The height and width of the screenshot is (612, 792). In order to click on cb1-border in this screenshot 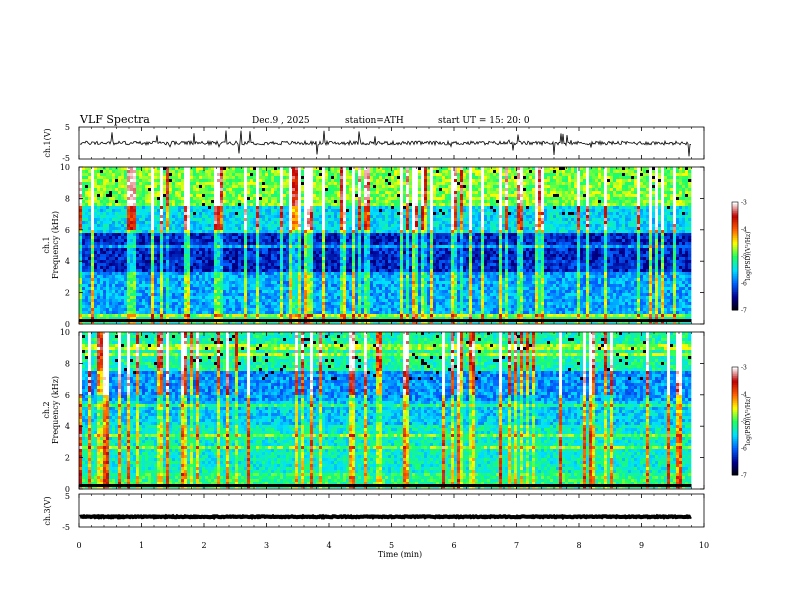, I will do `click(735, 256)`.